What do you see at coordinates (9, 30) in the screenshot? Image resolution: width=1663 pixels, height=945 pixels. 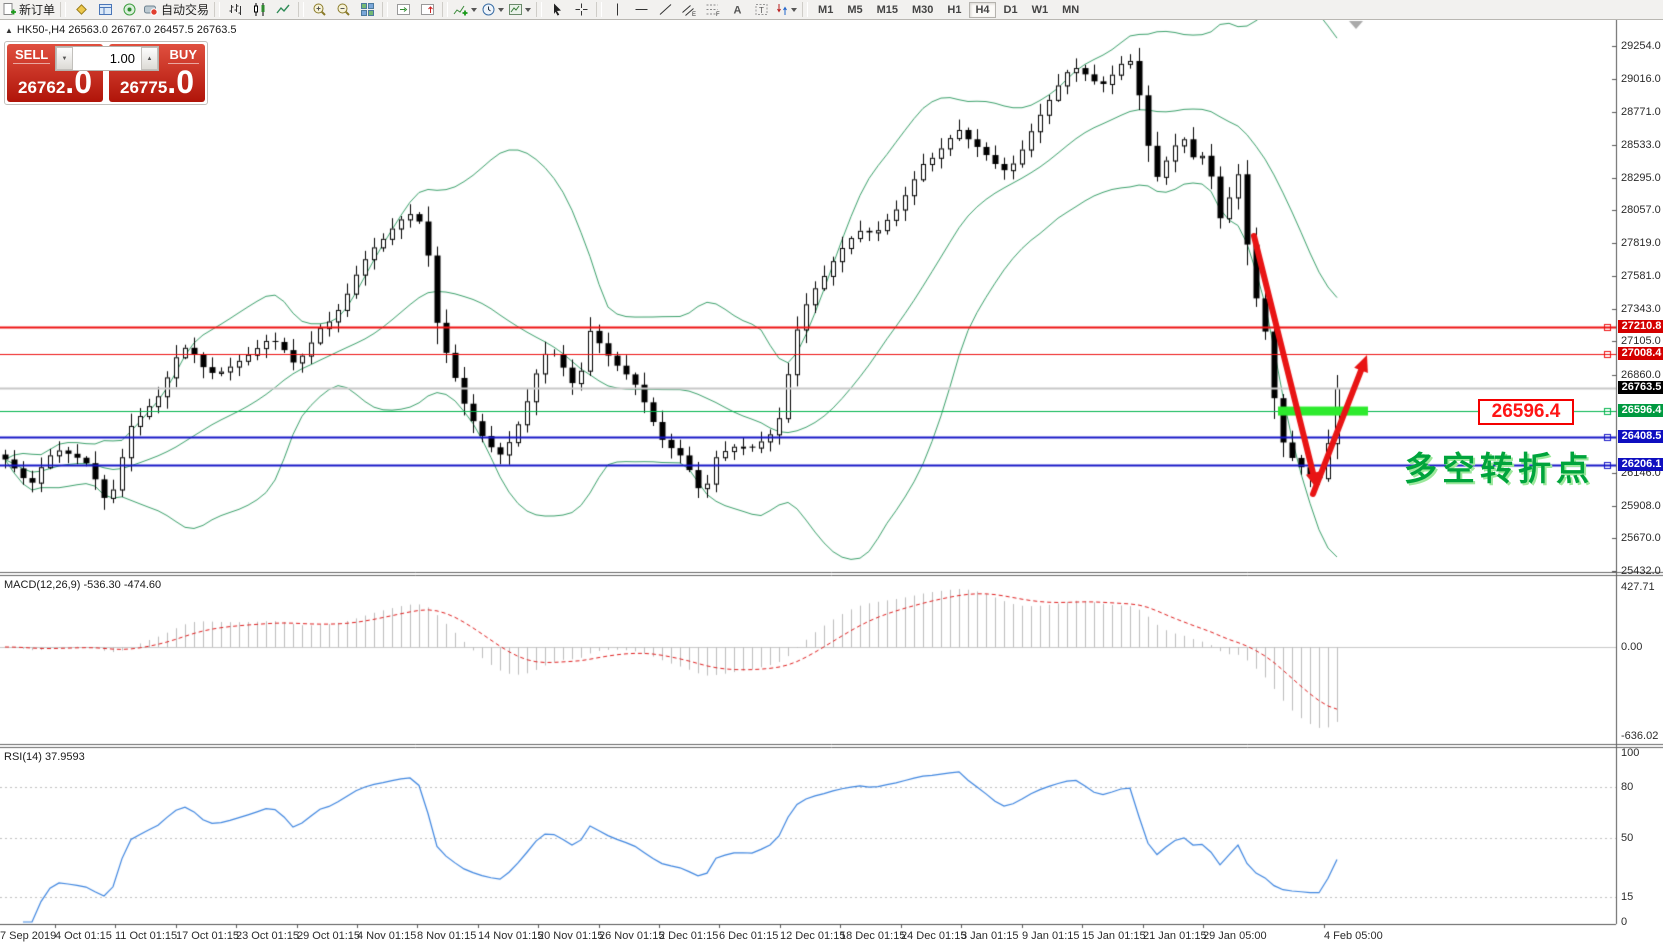 I see `collapse-triangle-icon: ▲` at bounding box center [9, 30].